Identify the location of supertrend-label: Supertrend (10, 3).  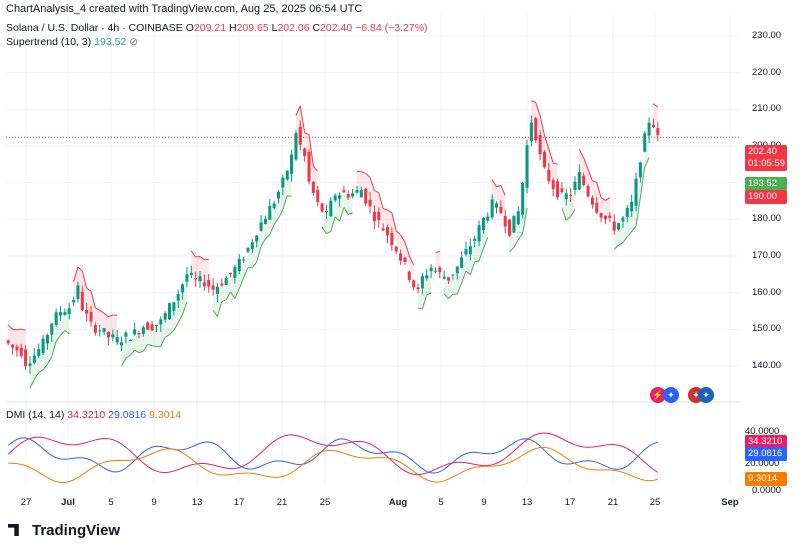
(49, 42).